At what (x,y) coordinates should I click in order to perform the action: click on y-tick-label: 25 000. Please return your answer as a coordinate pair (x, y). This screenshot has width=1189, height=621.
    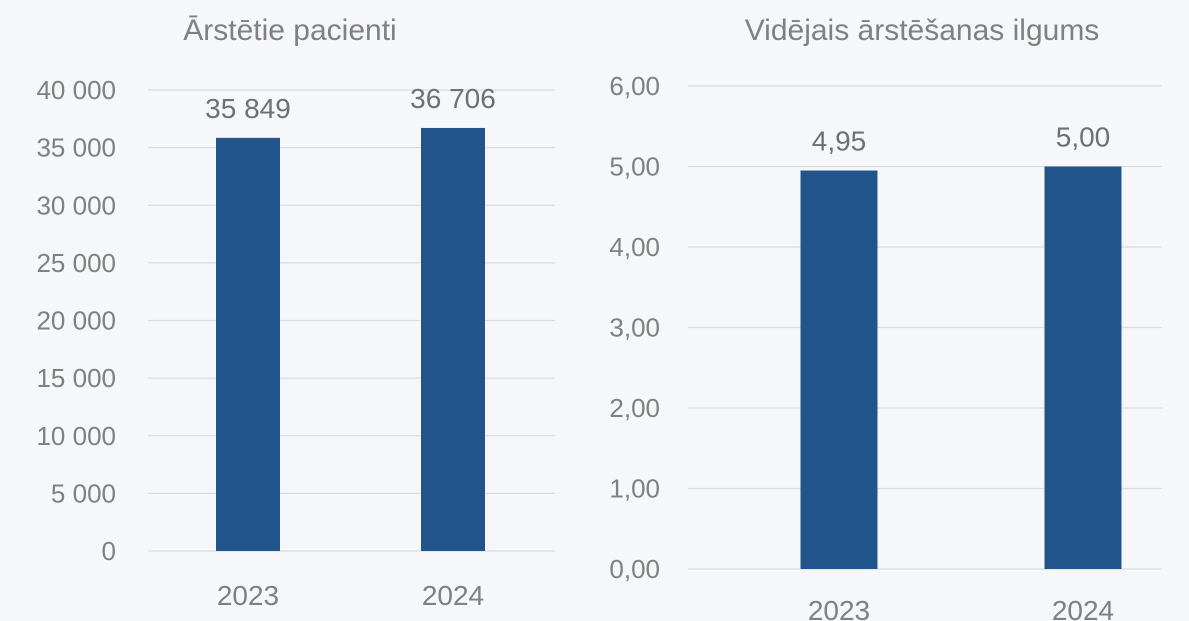
    Looking at the image, I should click on (76, 263).